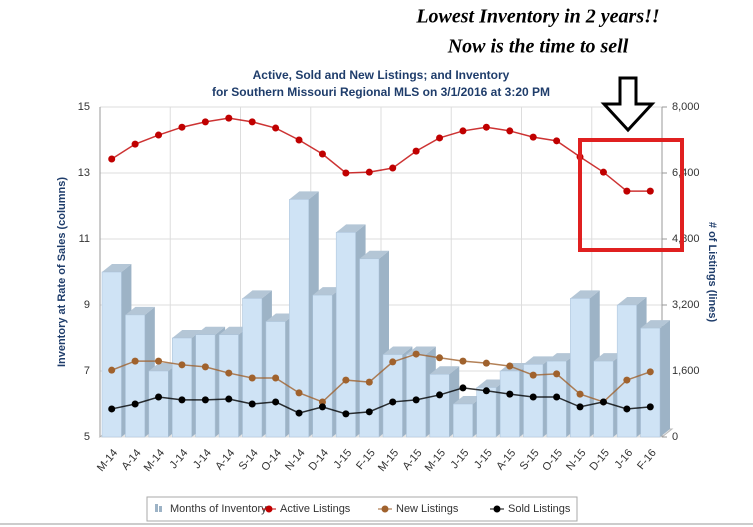 The width and height of the screenshot is (753, 527). Describe the element at coordinates (686, 305) in the screenshot. I see `y2-tick-label: 3,200` at that location.